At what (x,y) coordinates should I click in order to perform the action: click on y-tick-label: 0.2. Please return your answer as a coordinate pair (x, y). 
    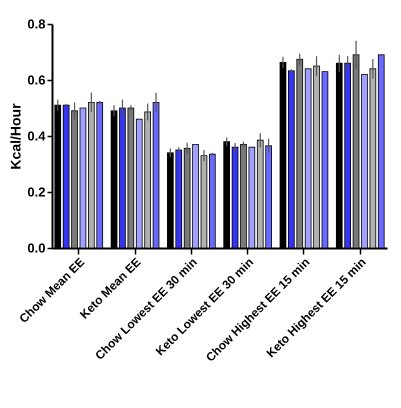
    Looking at the image, I should click on (36, 192).